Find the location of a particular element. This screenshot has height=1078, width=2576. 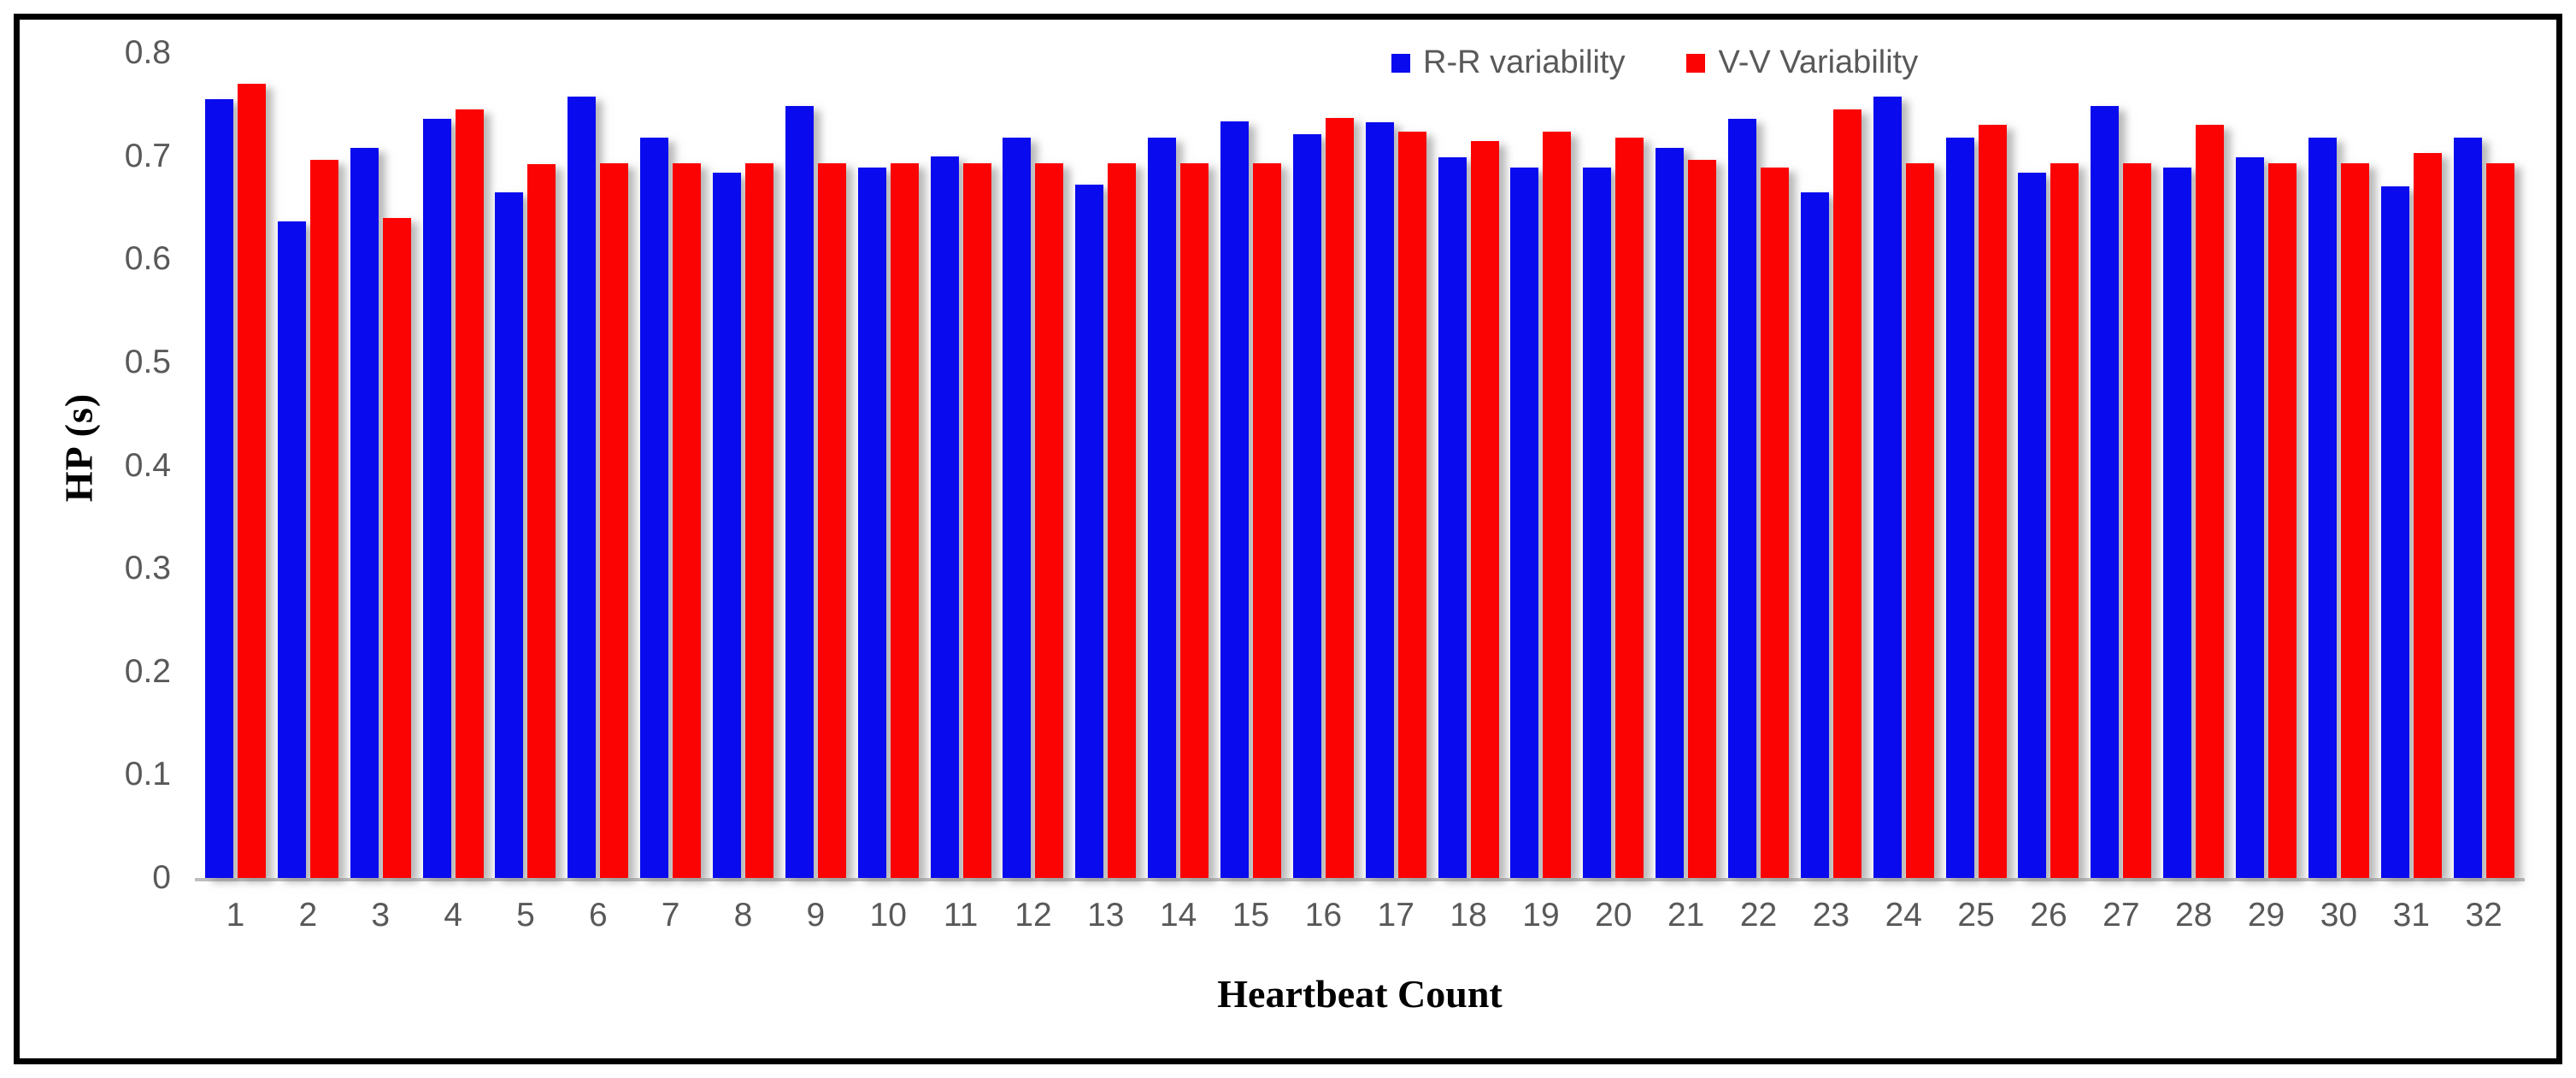

x-tick-label: 14 is located at coordinates (1178, 915).